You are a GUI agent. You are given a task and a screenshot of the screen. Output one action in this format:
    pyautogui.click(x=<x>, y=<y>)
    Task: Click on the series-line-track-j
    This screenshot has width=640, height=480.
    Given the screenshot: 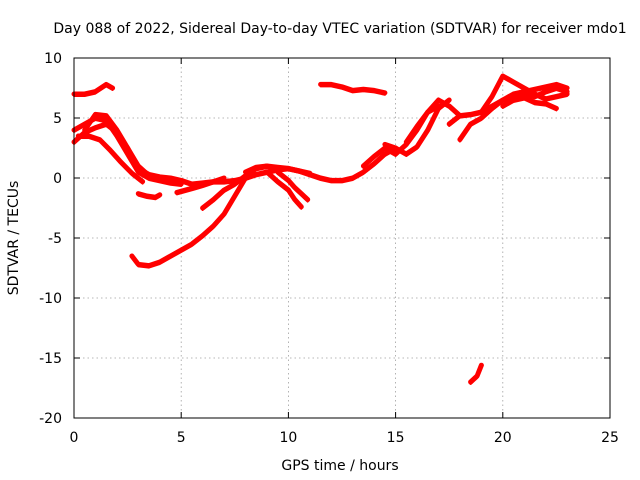 What is the action you would take?
    pyautogui.click(x=321, y=164)
    